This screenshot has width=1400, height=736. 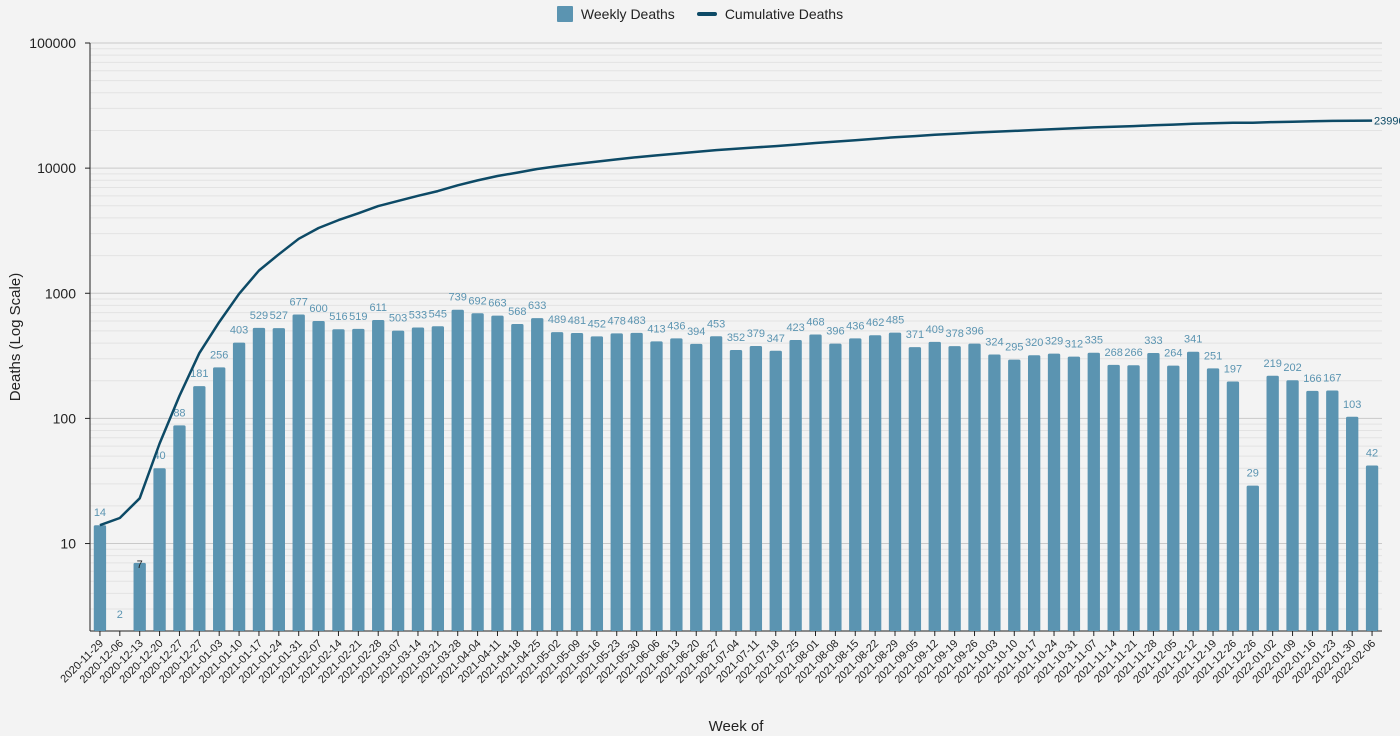 What do you see at coordinates (68, 544) in the screenshot?
I see `y-tick-label: 10` at bounding box center [68, 544].